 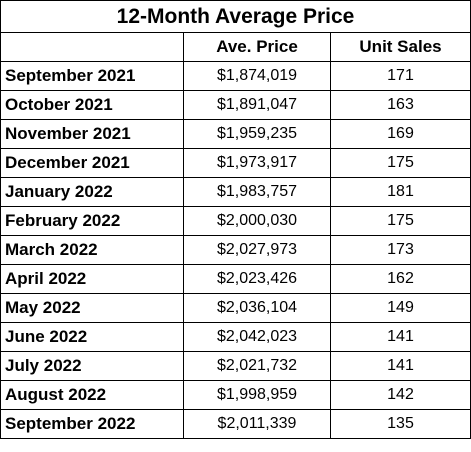 I want to click on table-row: July 2022 $2,021,732 141, so click(x=235, y=366).